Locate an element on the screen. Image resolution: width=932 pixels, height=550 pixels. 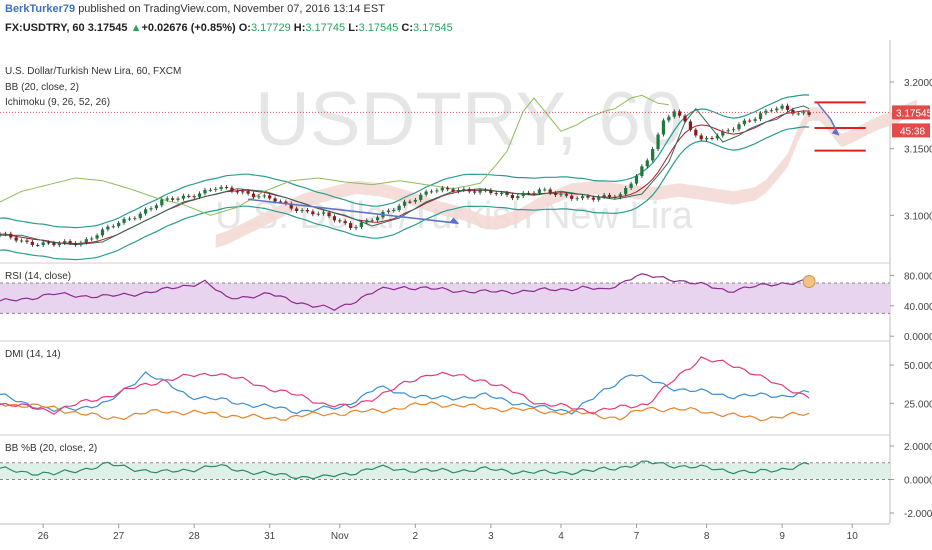
high-label: H: is located at coordinates (299, 28).